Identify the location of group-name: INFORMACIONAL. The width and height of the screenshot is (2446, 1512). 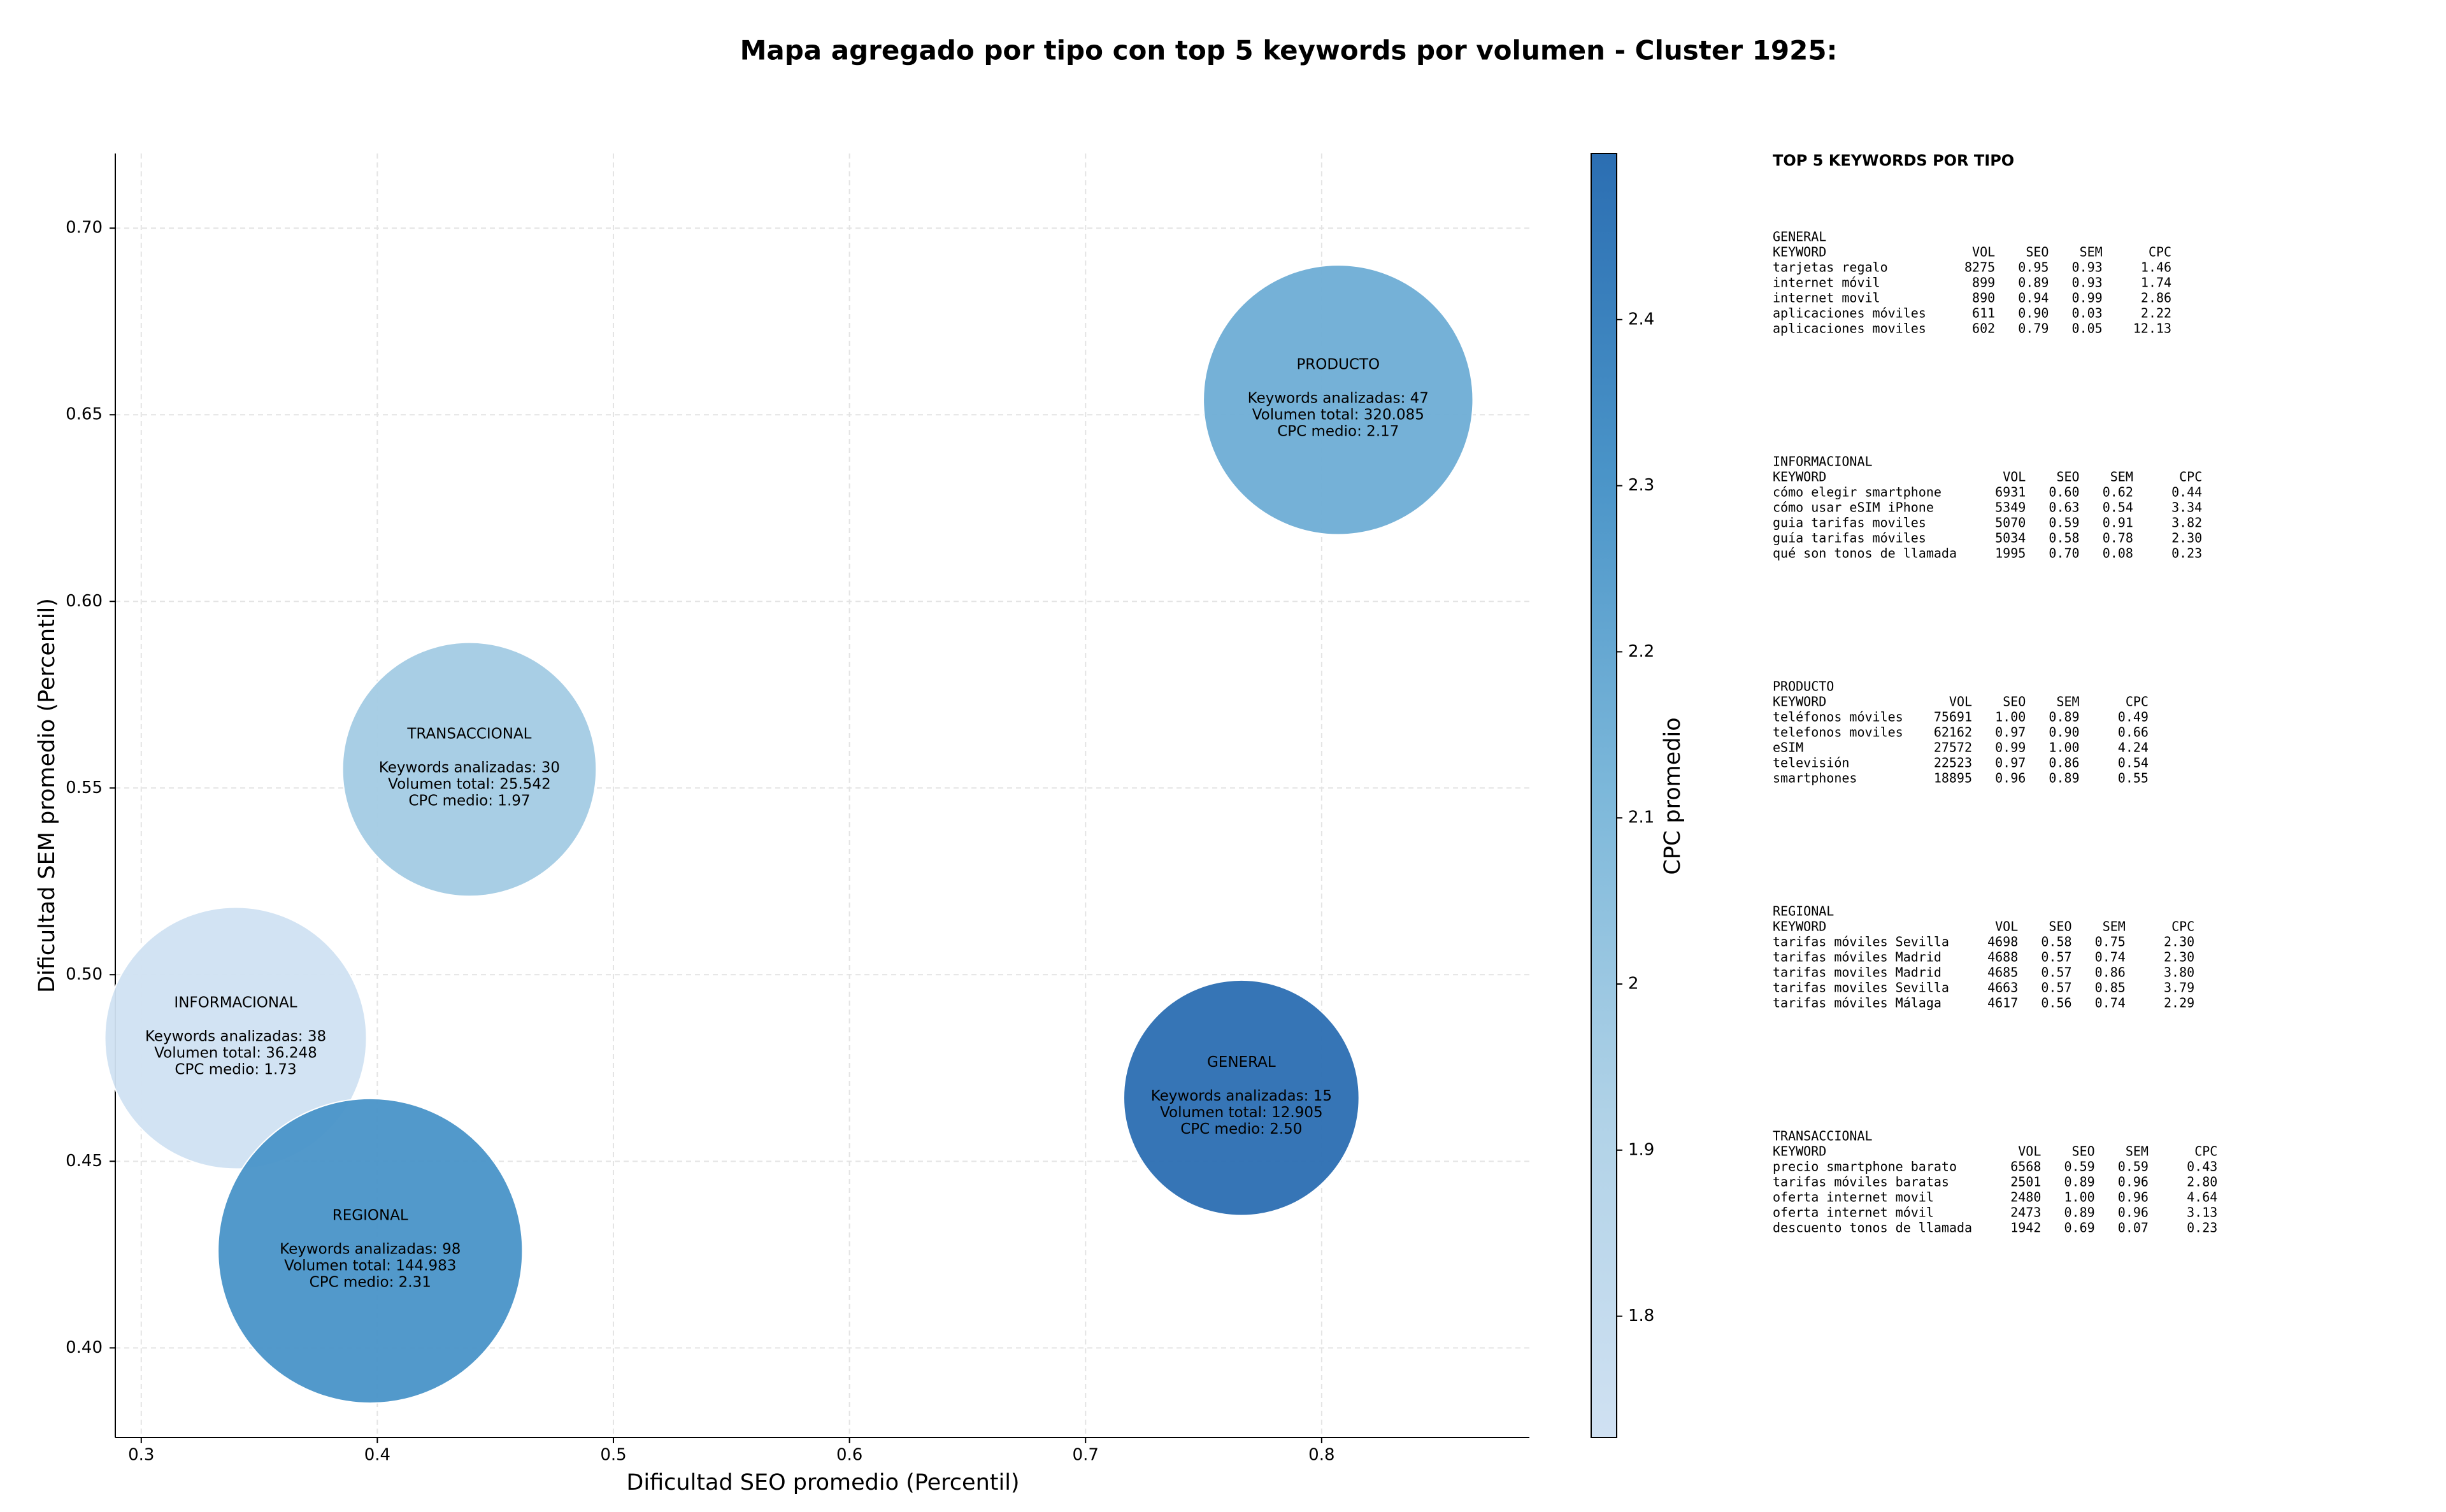
(1823, 461).